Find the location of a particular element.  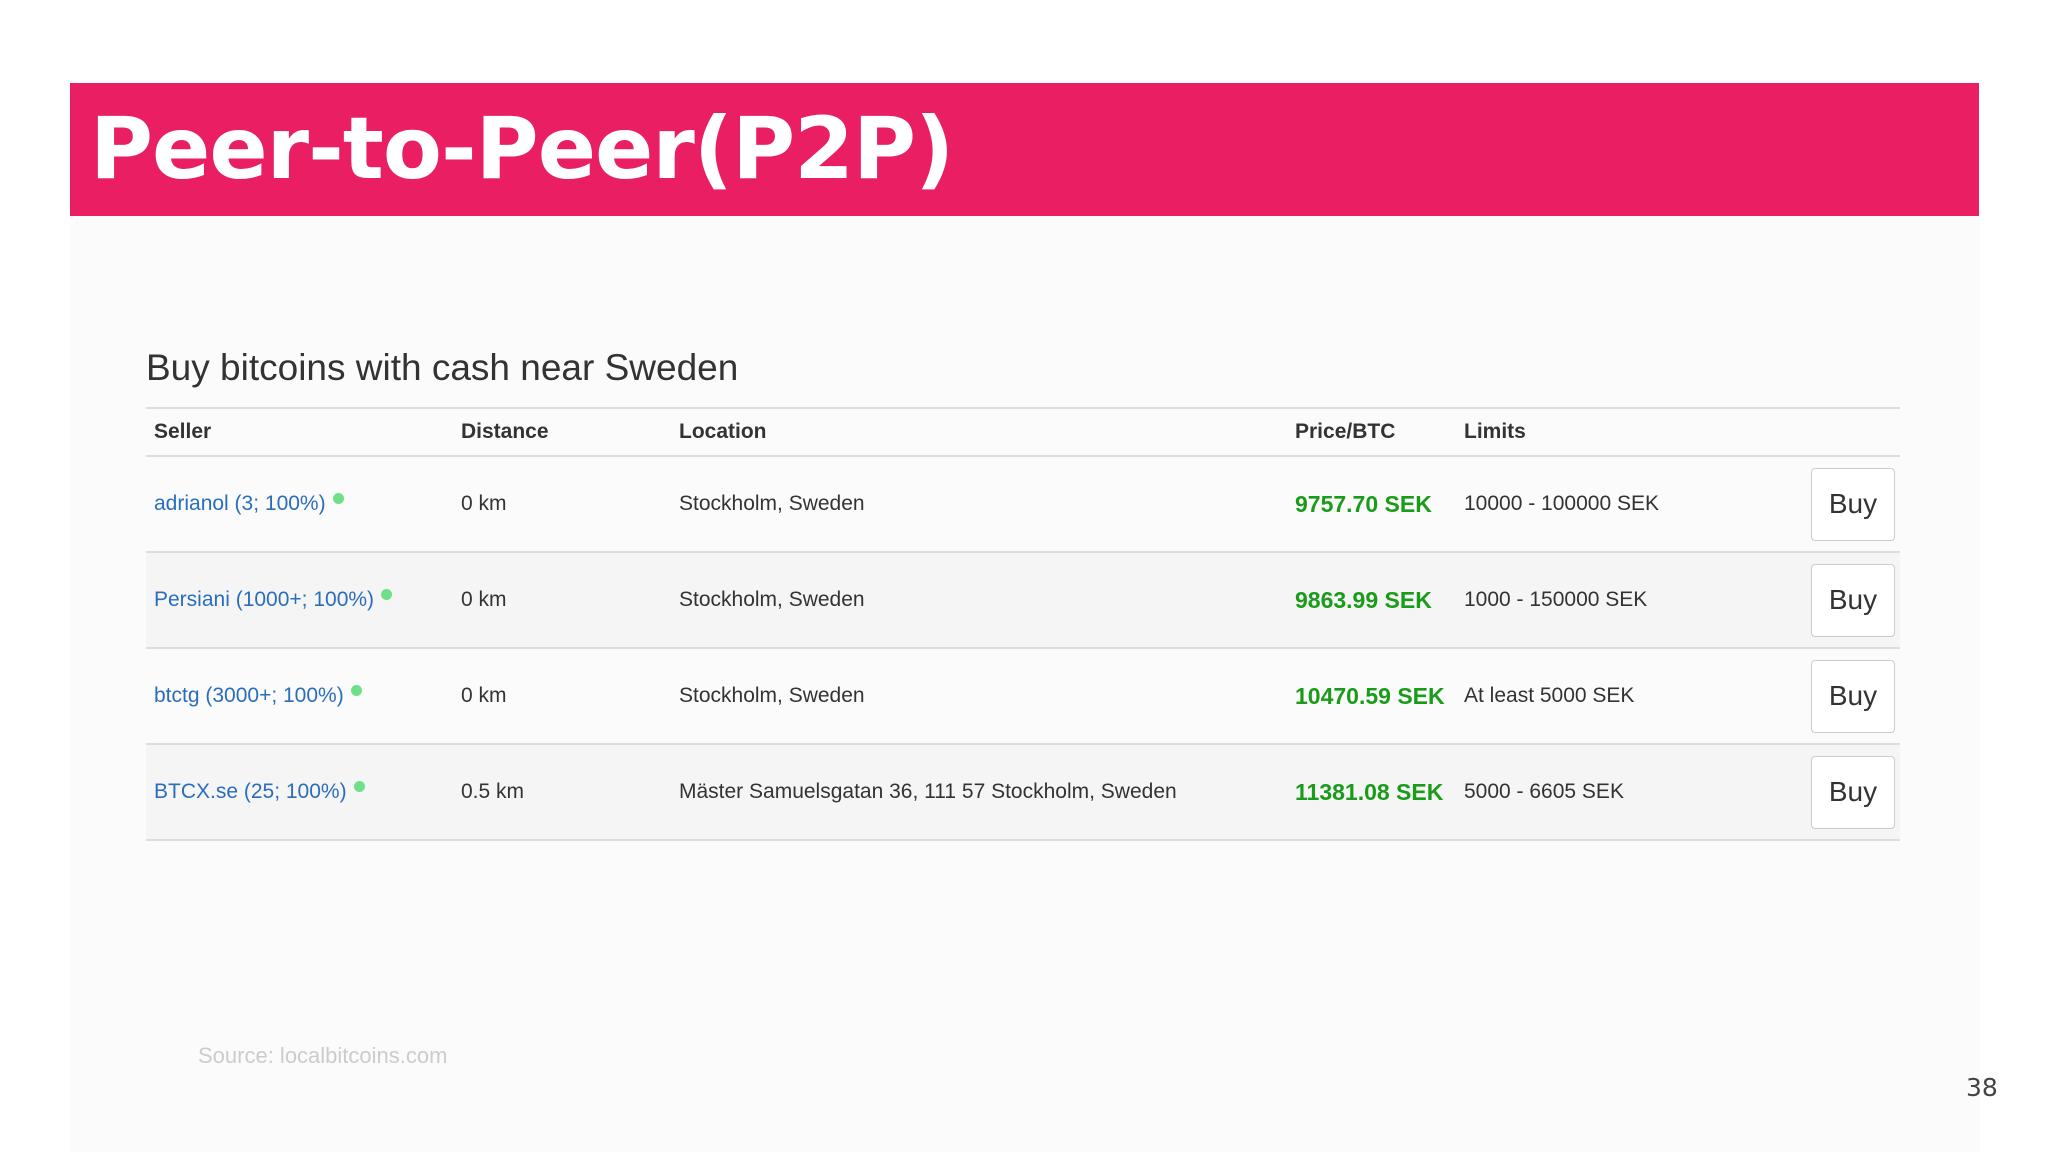

slide-title: Peer-to-Peer(P2P) is located at coordinates (522, 149).